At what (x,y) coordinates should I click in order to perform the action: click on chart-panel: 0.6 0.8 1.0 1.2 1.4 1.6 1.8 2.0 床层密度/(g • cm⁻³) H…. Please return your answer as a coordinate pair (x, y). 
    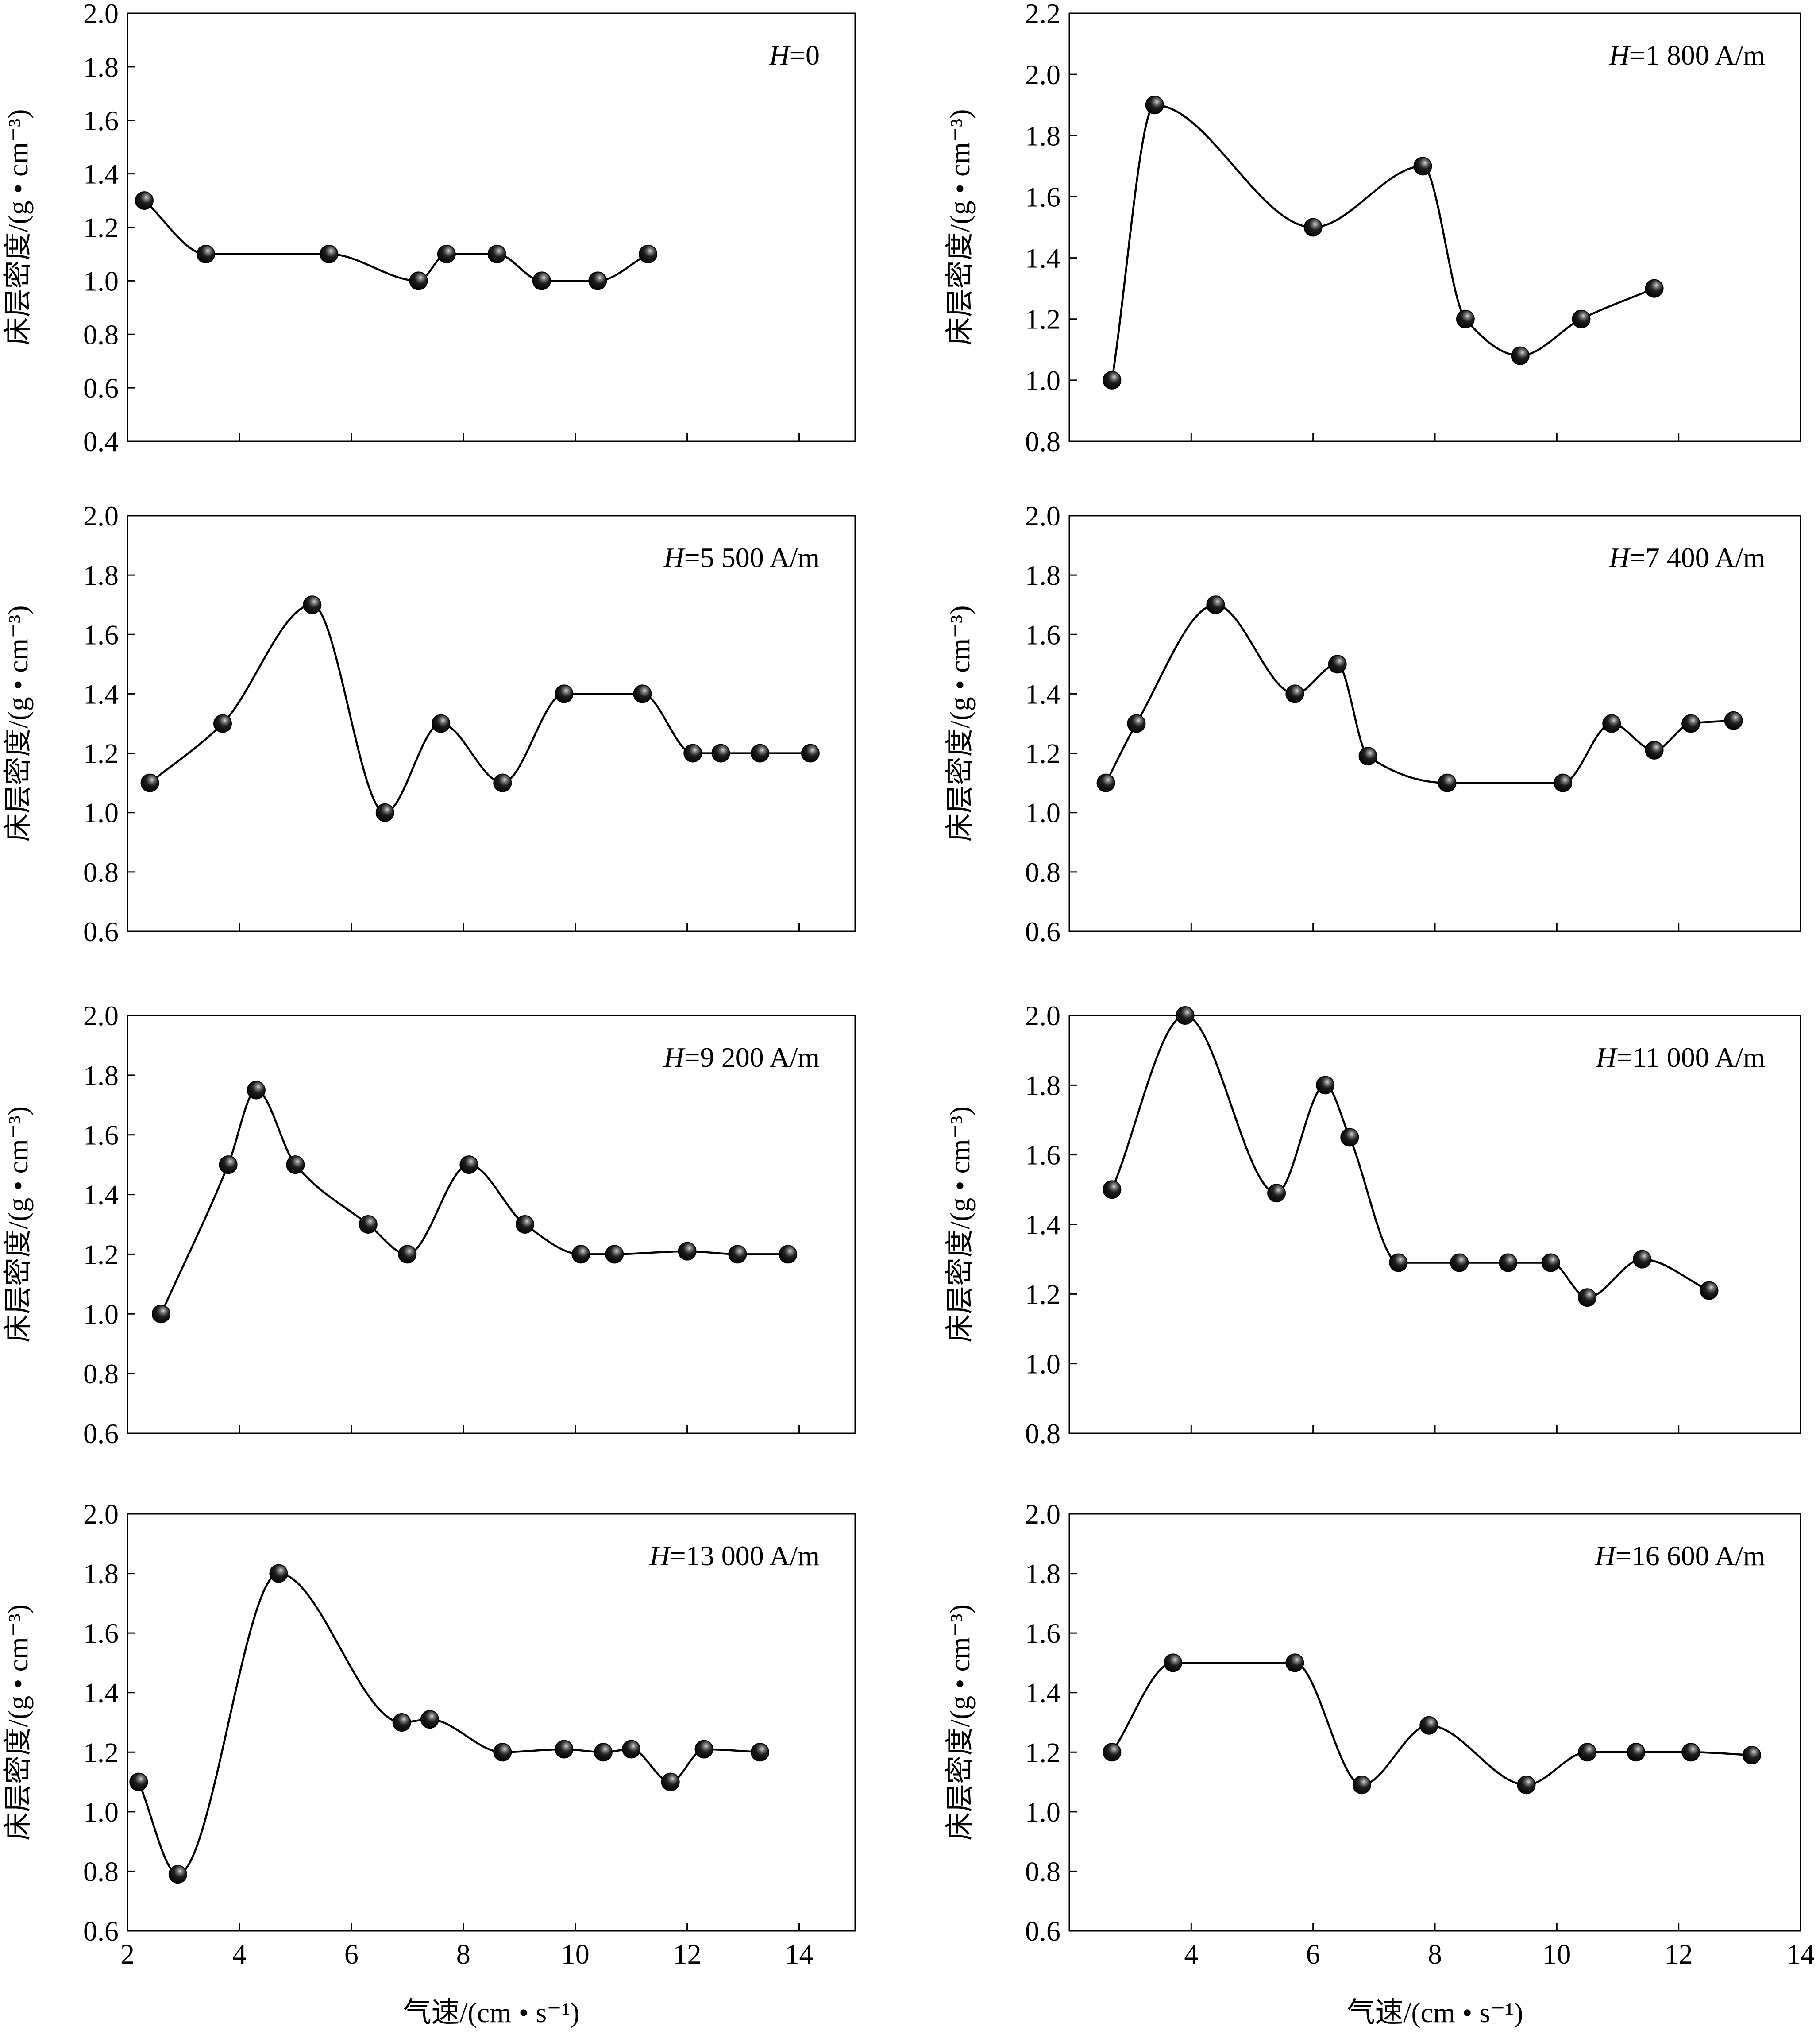
    Looking at the image, I should click on (1372, 723).